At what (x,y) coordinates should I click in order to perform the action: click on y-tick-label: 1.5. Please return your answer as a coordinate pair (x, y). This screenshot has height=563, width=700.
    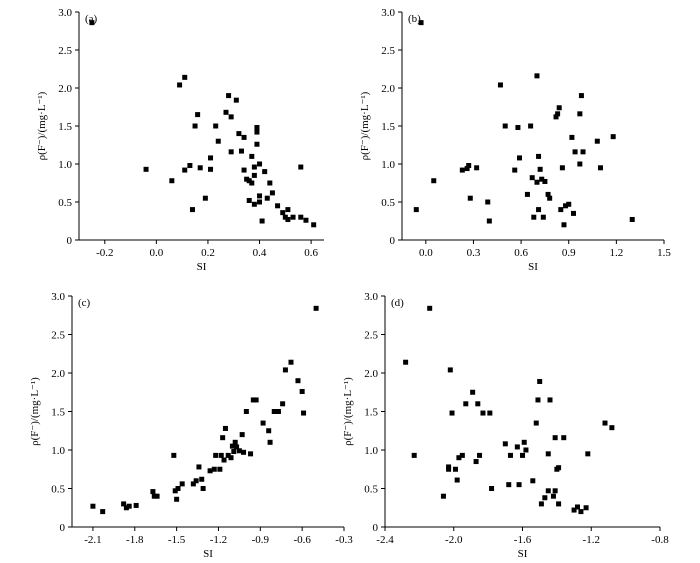
    Looking at the image, I should click on (388, 127).